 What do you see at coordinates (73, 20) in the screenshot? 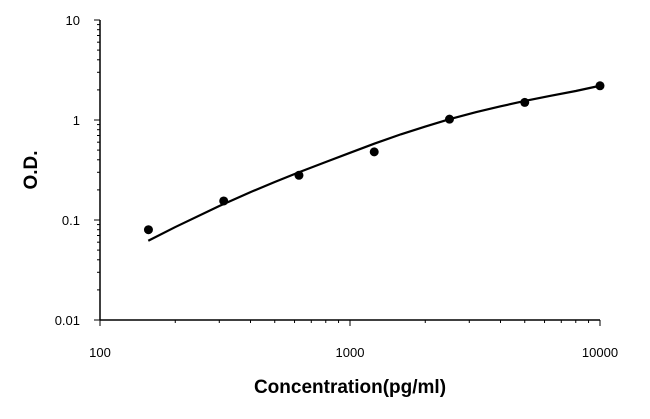
I see `y-tick-label: 10` at bounding box center [73, 20].